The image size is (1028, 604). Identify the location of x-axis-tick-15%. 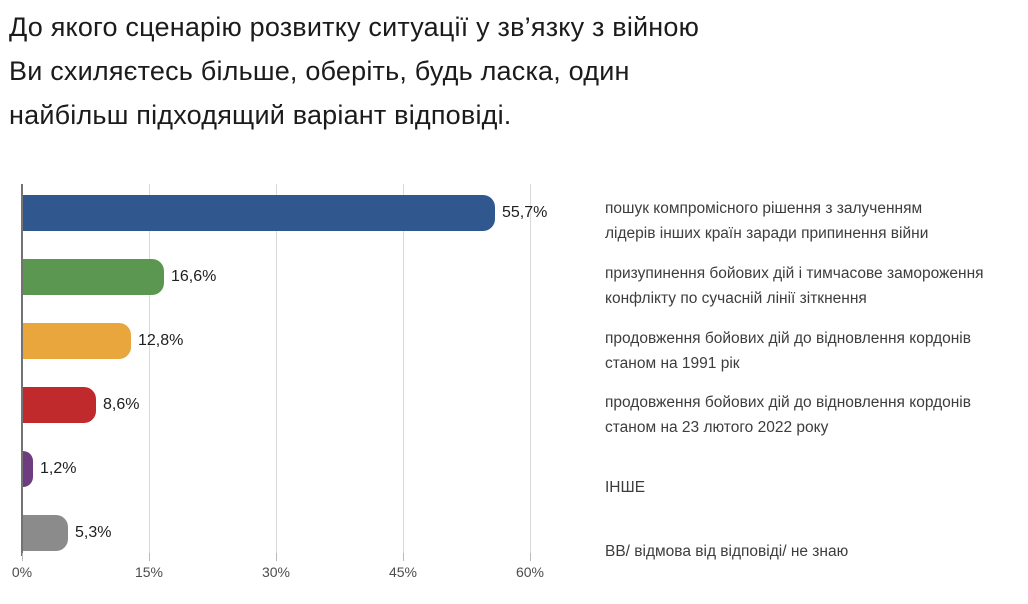
(149, 557).